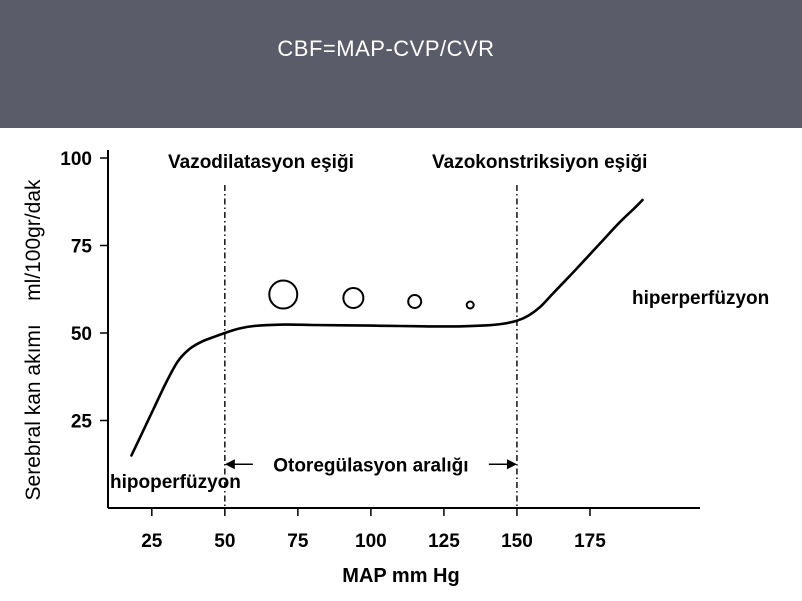  I want to click on vessel-circles, so click(371, 294).